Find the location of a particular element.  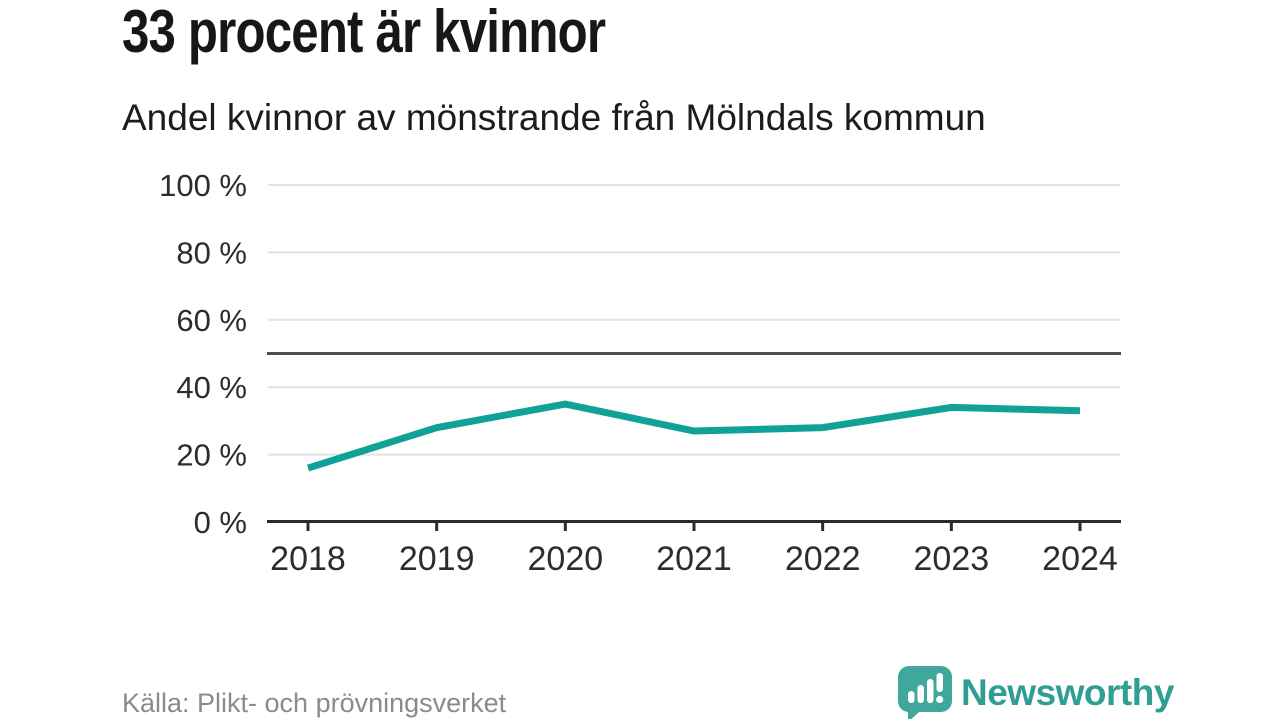

y-tick-label: 80 % is located at coordinates (211, 252).